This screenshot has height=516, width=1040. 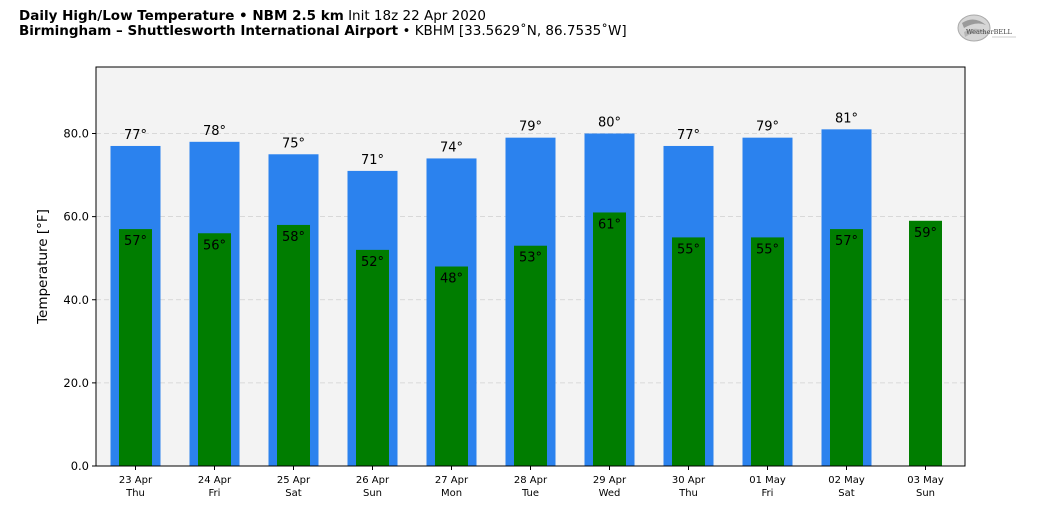 I want to click on chart-title: Daily High/Low Temperature • NBM 2.5 km, so click(x=181, y=16).